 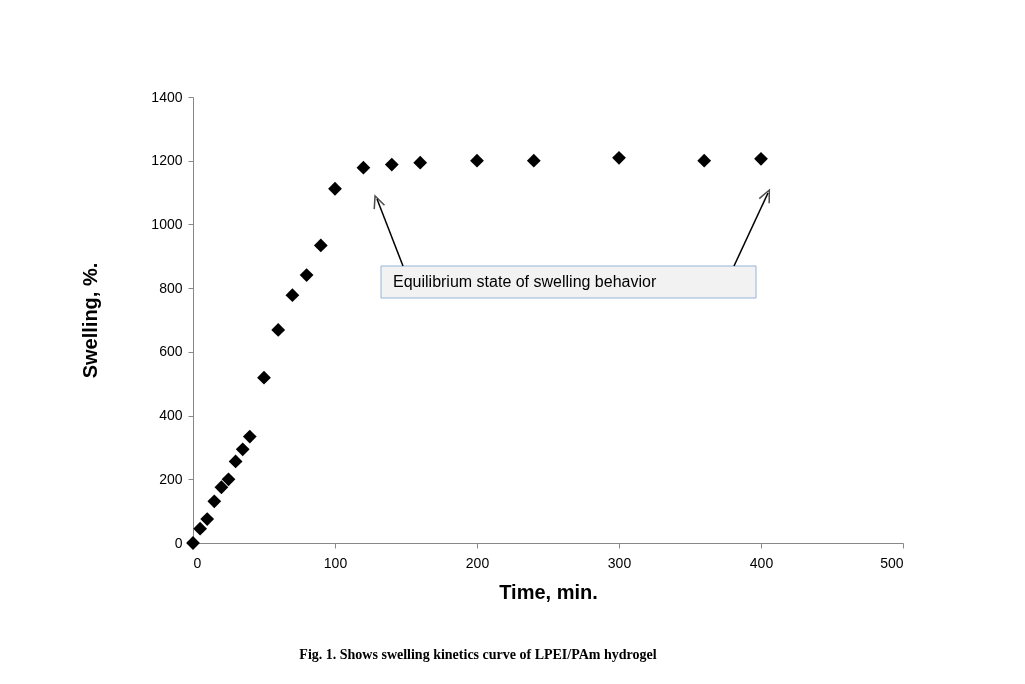 What do you see at coordinates (167, 223) in the screenshot?
I see `y-tick-label: 1000` at bounding box center [167, 223].